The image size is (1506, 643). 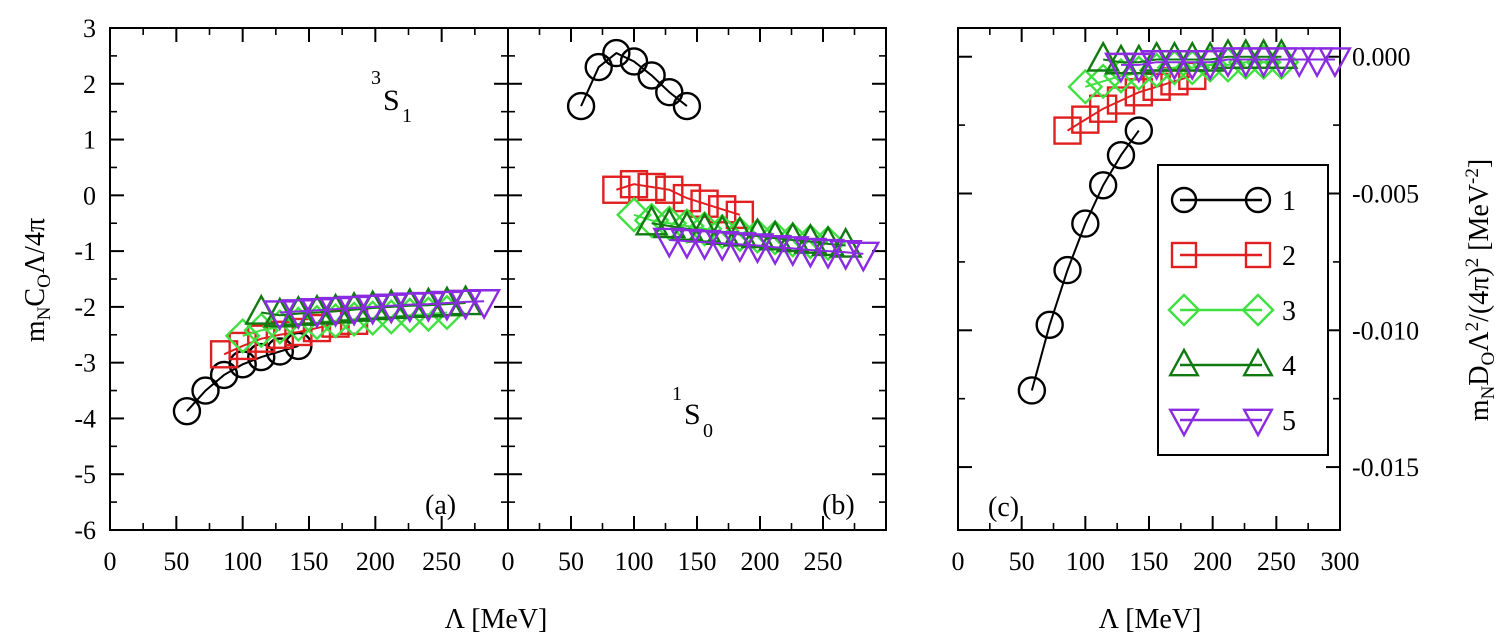 I want to click on panel-b-xtick-label: 0, so click(x=508, y=561).